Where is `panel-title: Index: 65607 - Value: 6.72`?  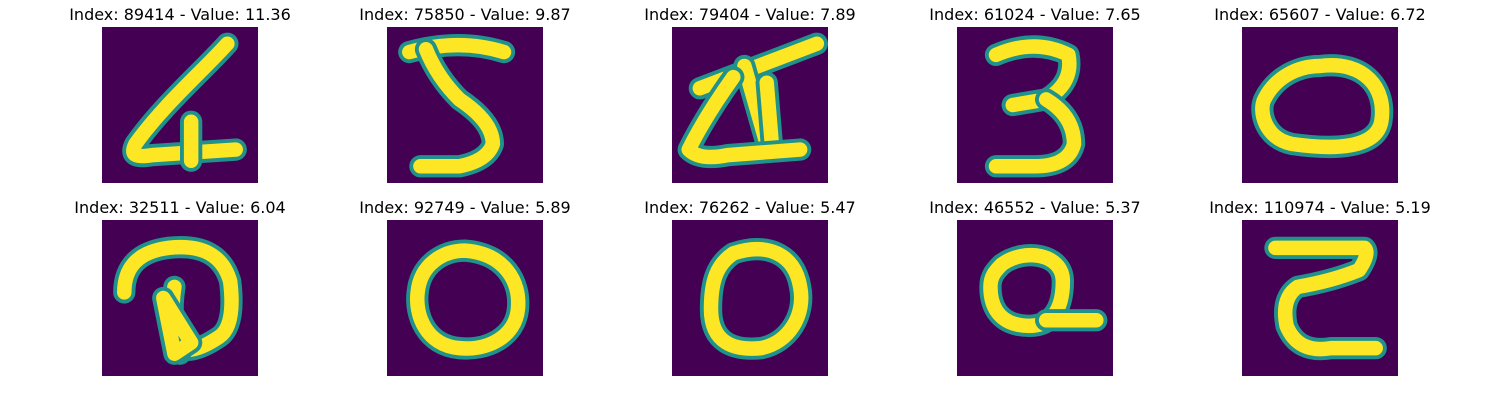
panel-title: Index: 65607 - Value: 6.72 is located at coordinates (1320, 14).